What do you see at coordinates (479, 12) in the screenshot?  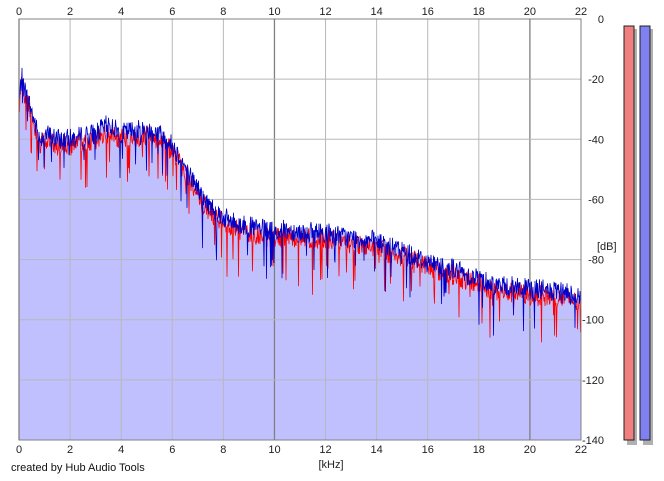 I see `x-tick-label-top: 18` at bounding box center [479, 12].